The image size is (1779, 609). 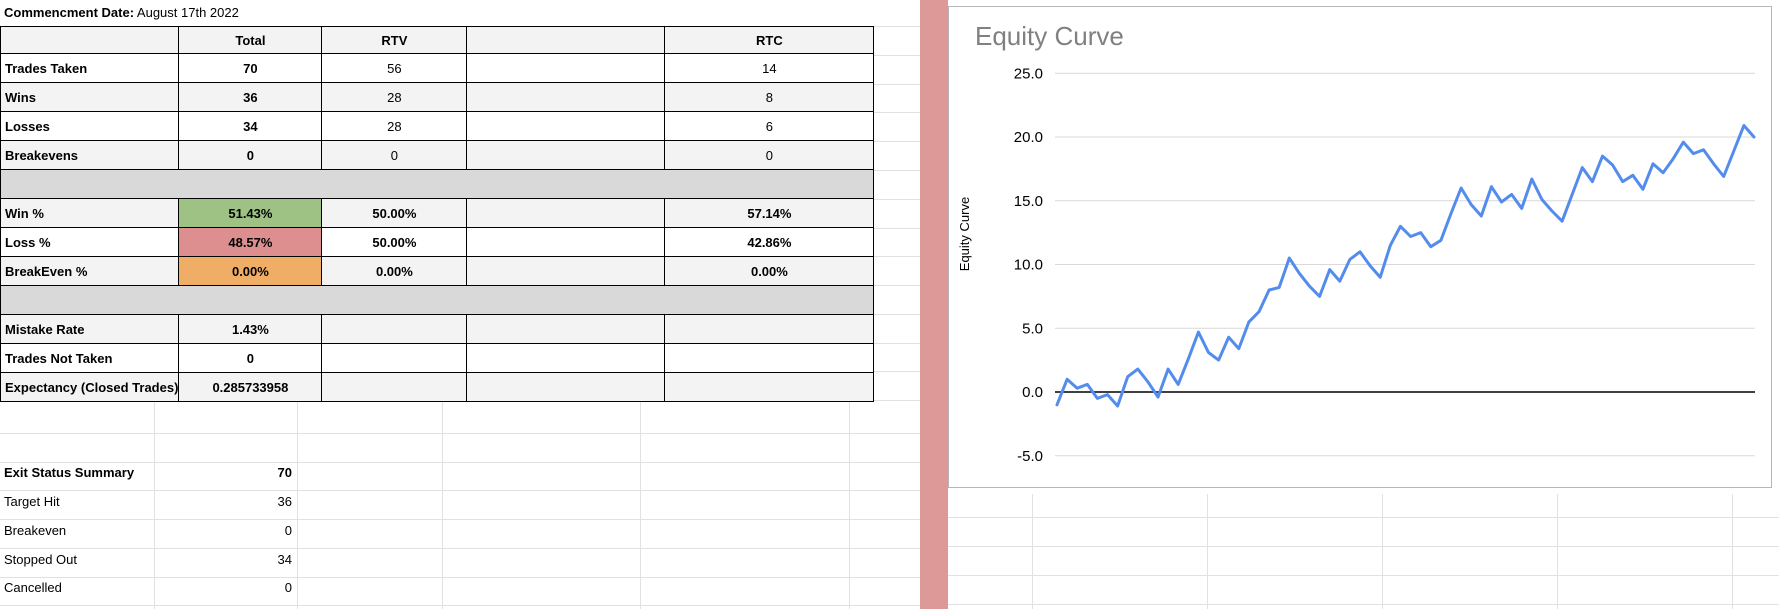 I want to click on row-label-win-pct: Win %, so click(x=90, y=213).